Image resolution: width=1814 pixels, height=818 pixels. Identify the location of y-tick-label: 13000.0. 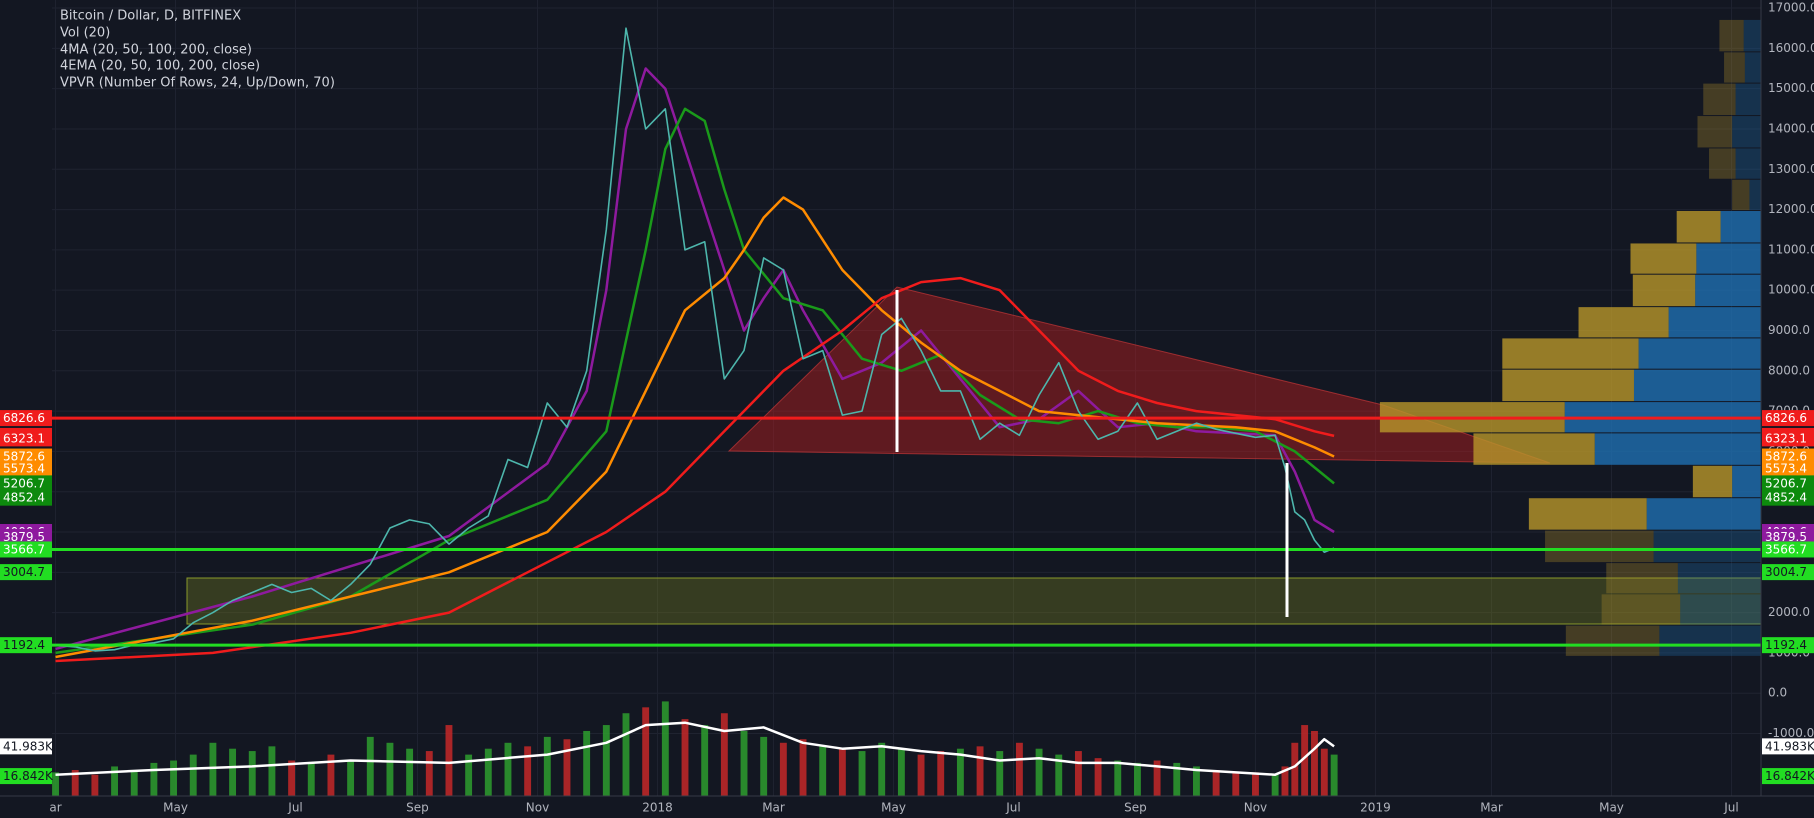
(1791, 169).